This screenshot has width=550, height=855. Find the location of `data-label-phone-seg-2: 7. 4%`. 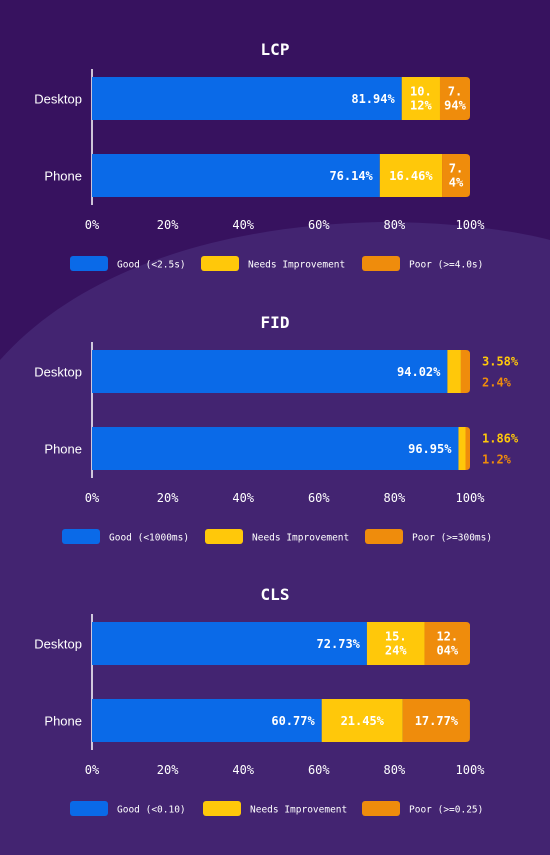

data-label-phone-seg-2: 7. 4% is located at coordinates (456, 176).